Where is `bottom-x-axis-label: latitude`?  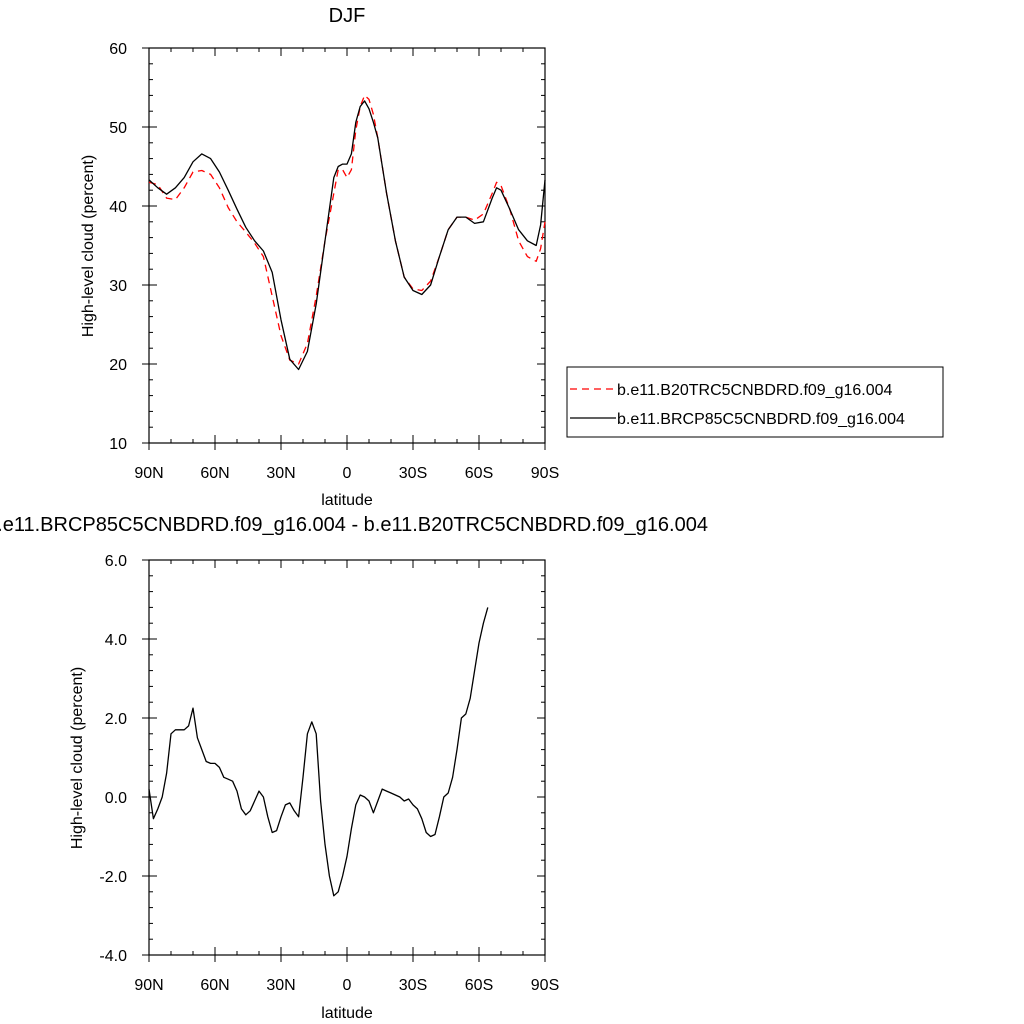
bottom-x-axis-label: latitude is located at coordinates (347, 1013).